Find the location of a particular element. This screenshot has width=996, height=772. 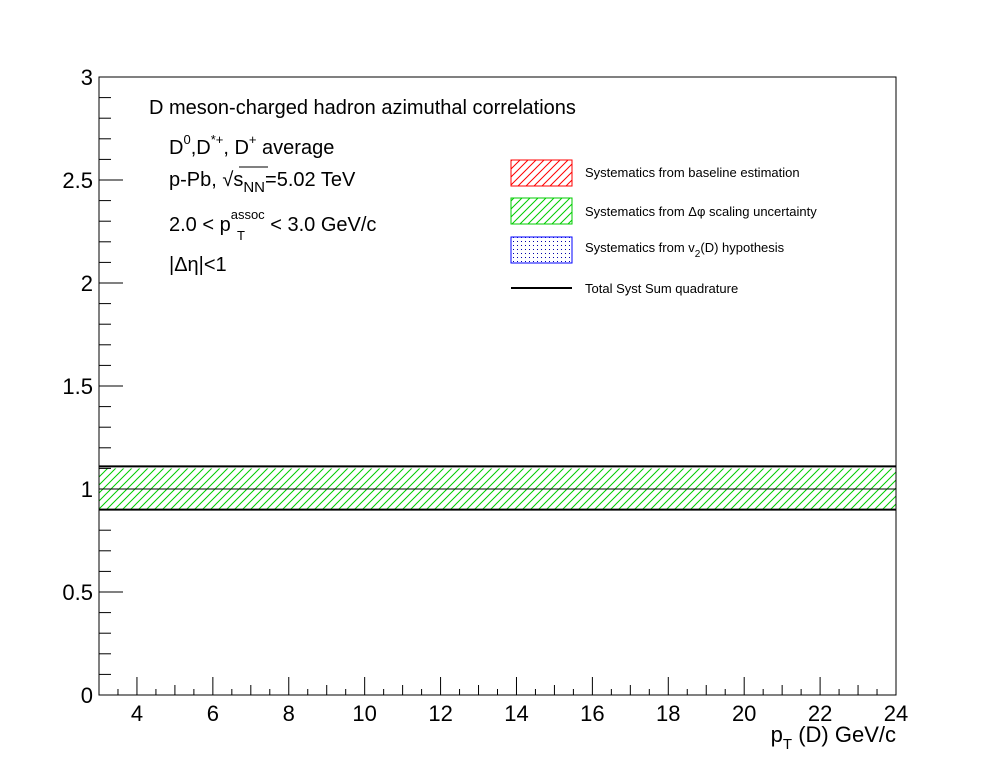

legend-label-scaling: Systematics from Δφ scaling uncertainty is located at coordinates (701, 211).